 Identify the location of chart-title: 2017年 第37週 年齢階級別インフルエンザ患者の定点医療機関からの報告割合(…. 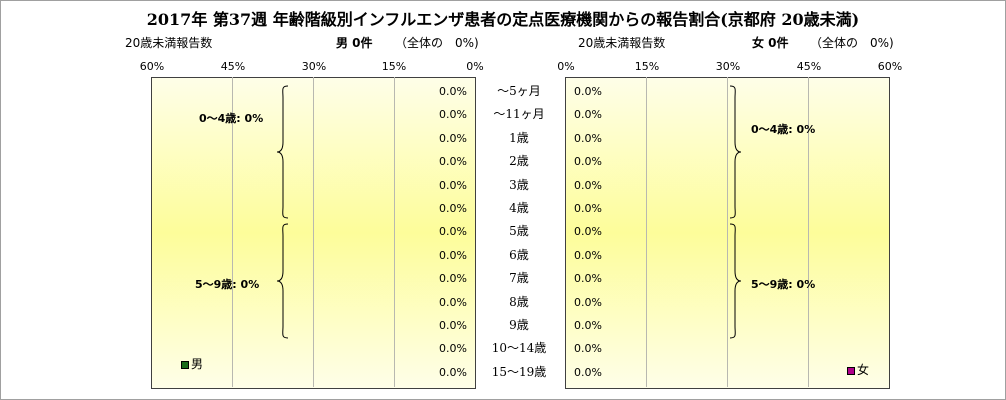
(503, 19).